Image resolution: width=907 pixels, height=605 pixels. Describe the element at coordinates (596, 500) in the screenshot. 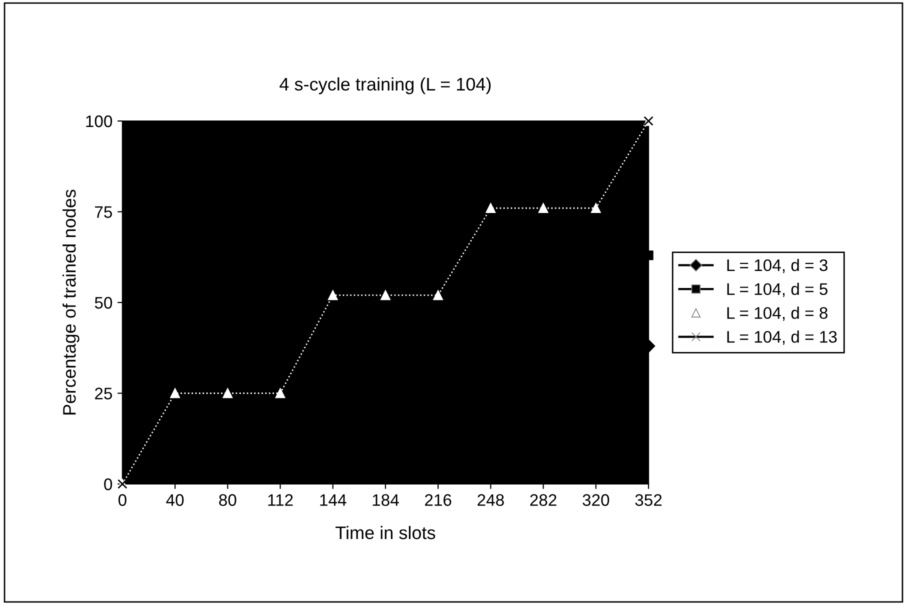

I see `x-tick-label: 320` at that location.